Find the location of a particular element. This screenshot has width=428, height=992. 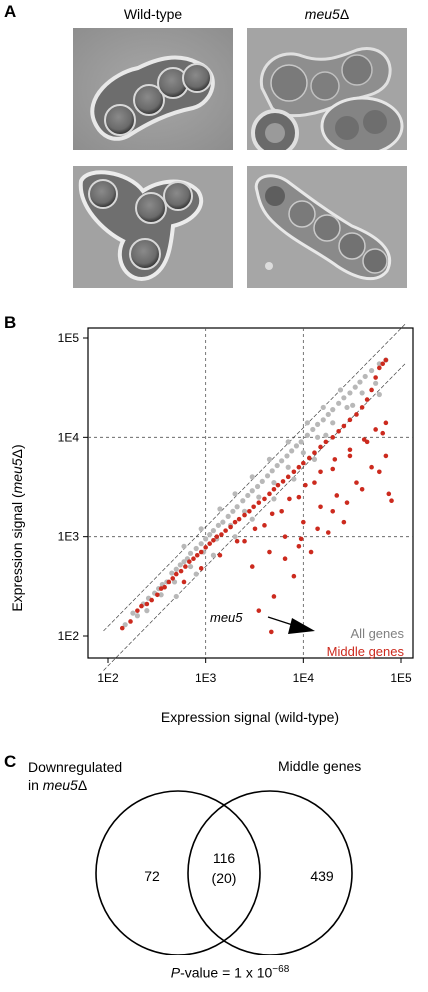

p-value-exponent: −68 is located at coordinates (281, 969).